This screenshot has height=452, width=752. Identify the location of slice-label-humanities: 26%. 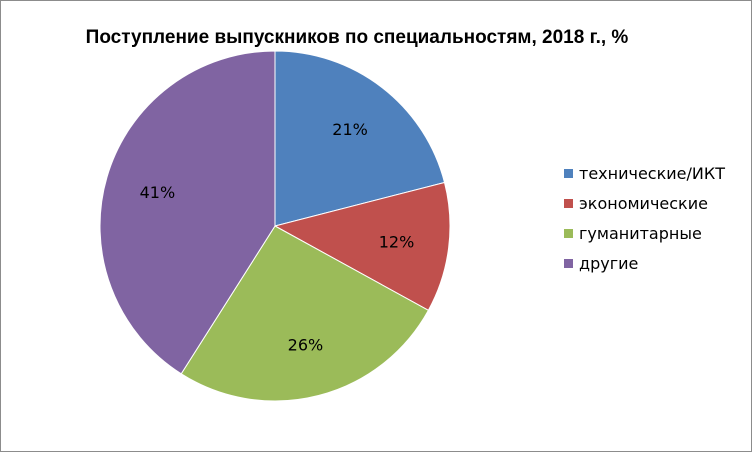
(306, 345).